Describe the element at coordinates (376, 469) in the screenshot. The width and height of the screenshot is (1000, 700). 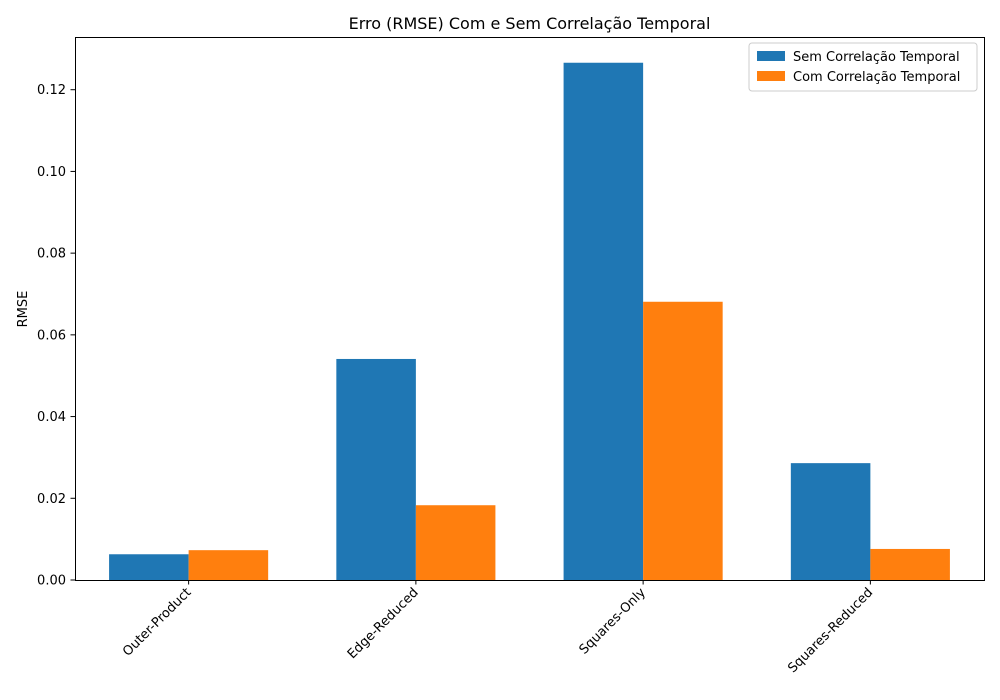
I see `bar-sem-edge-reduced` at that location.